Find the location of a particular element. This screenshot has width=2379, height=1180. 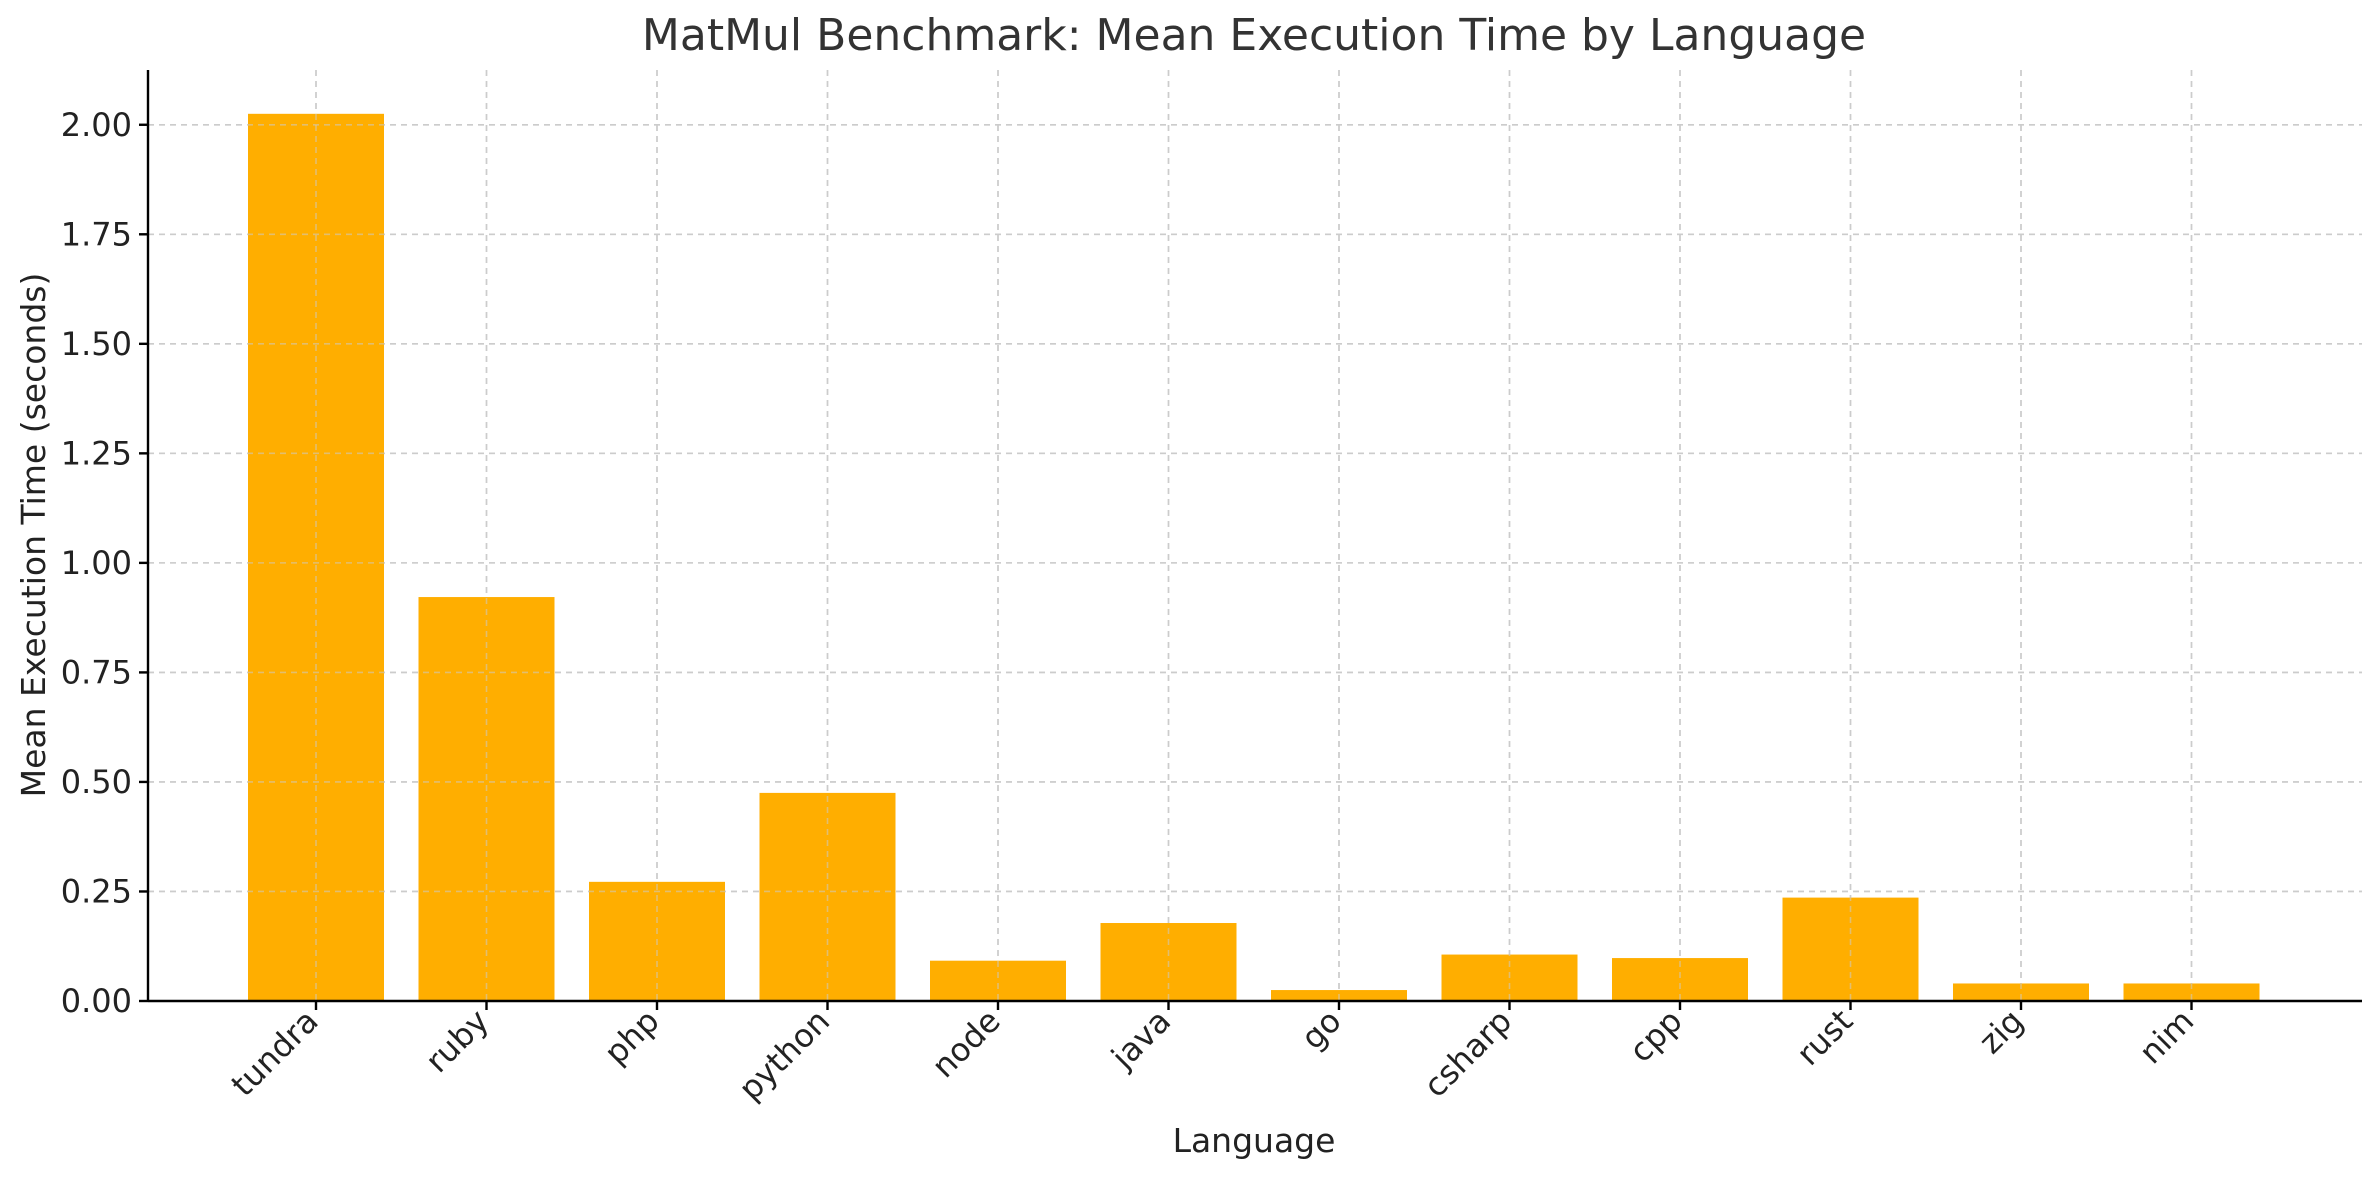

y-tick-labels: 0.00 0.25 0.50 0.75 1.00 1.25 1.50 1.75 2.00 is located at coordinates (96, 563).